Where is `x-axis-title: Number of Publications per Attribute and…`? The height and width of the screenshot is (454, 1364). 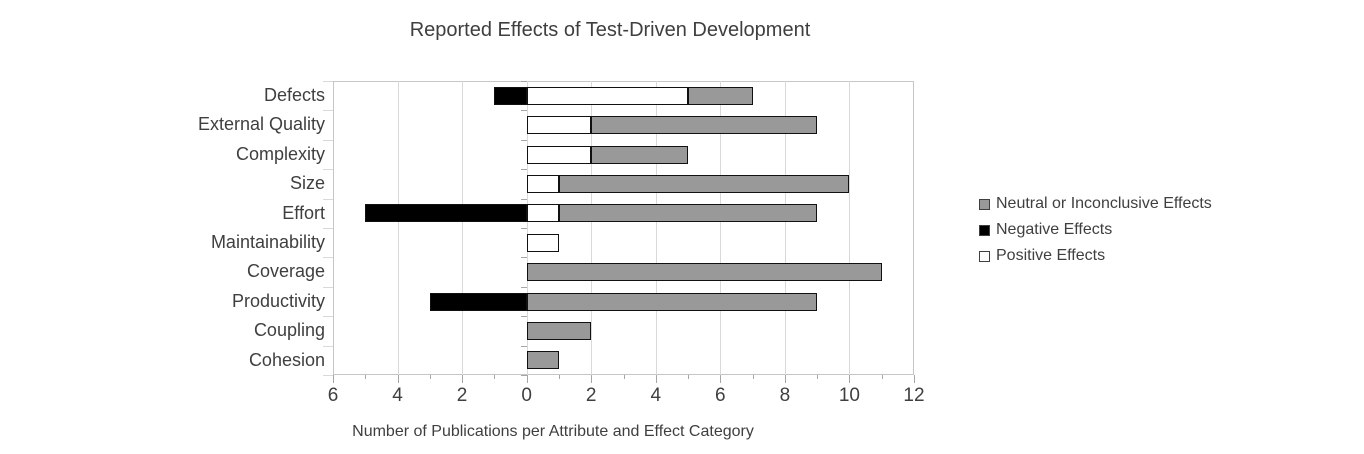
x-axis-title: Number of Publications per Attribute and… is located at coordinates (553, 431).